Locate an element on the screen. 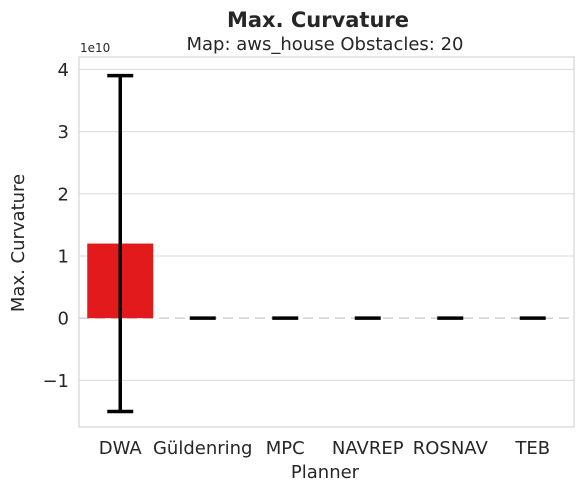 This screenshot has height=492, width=584. x-tick-label: ROSNAV is located at coordinates (451, 448).